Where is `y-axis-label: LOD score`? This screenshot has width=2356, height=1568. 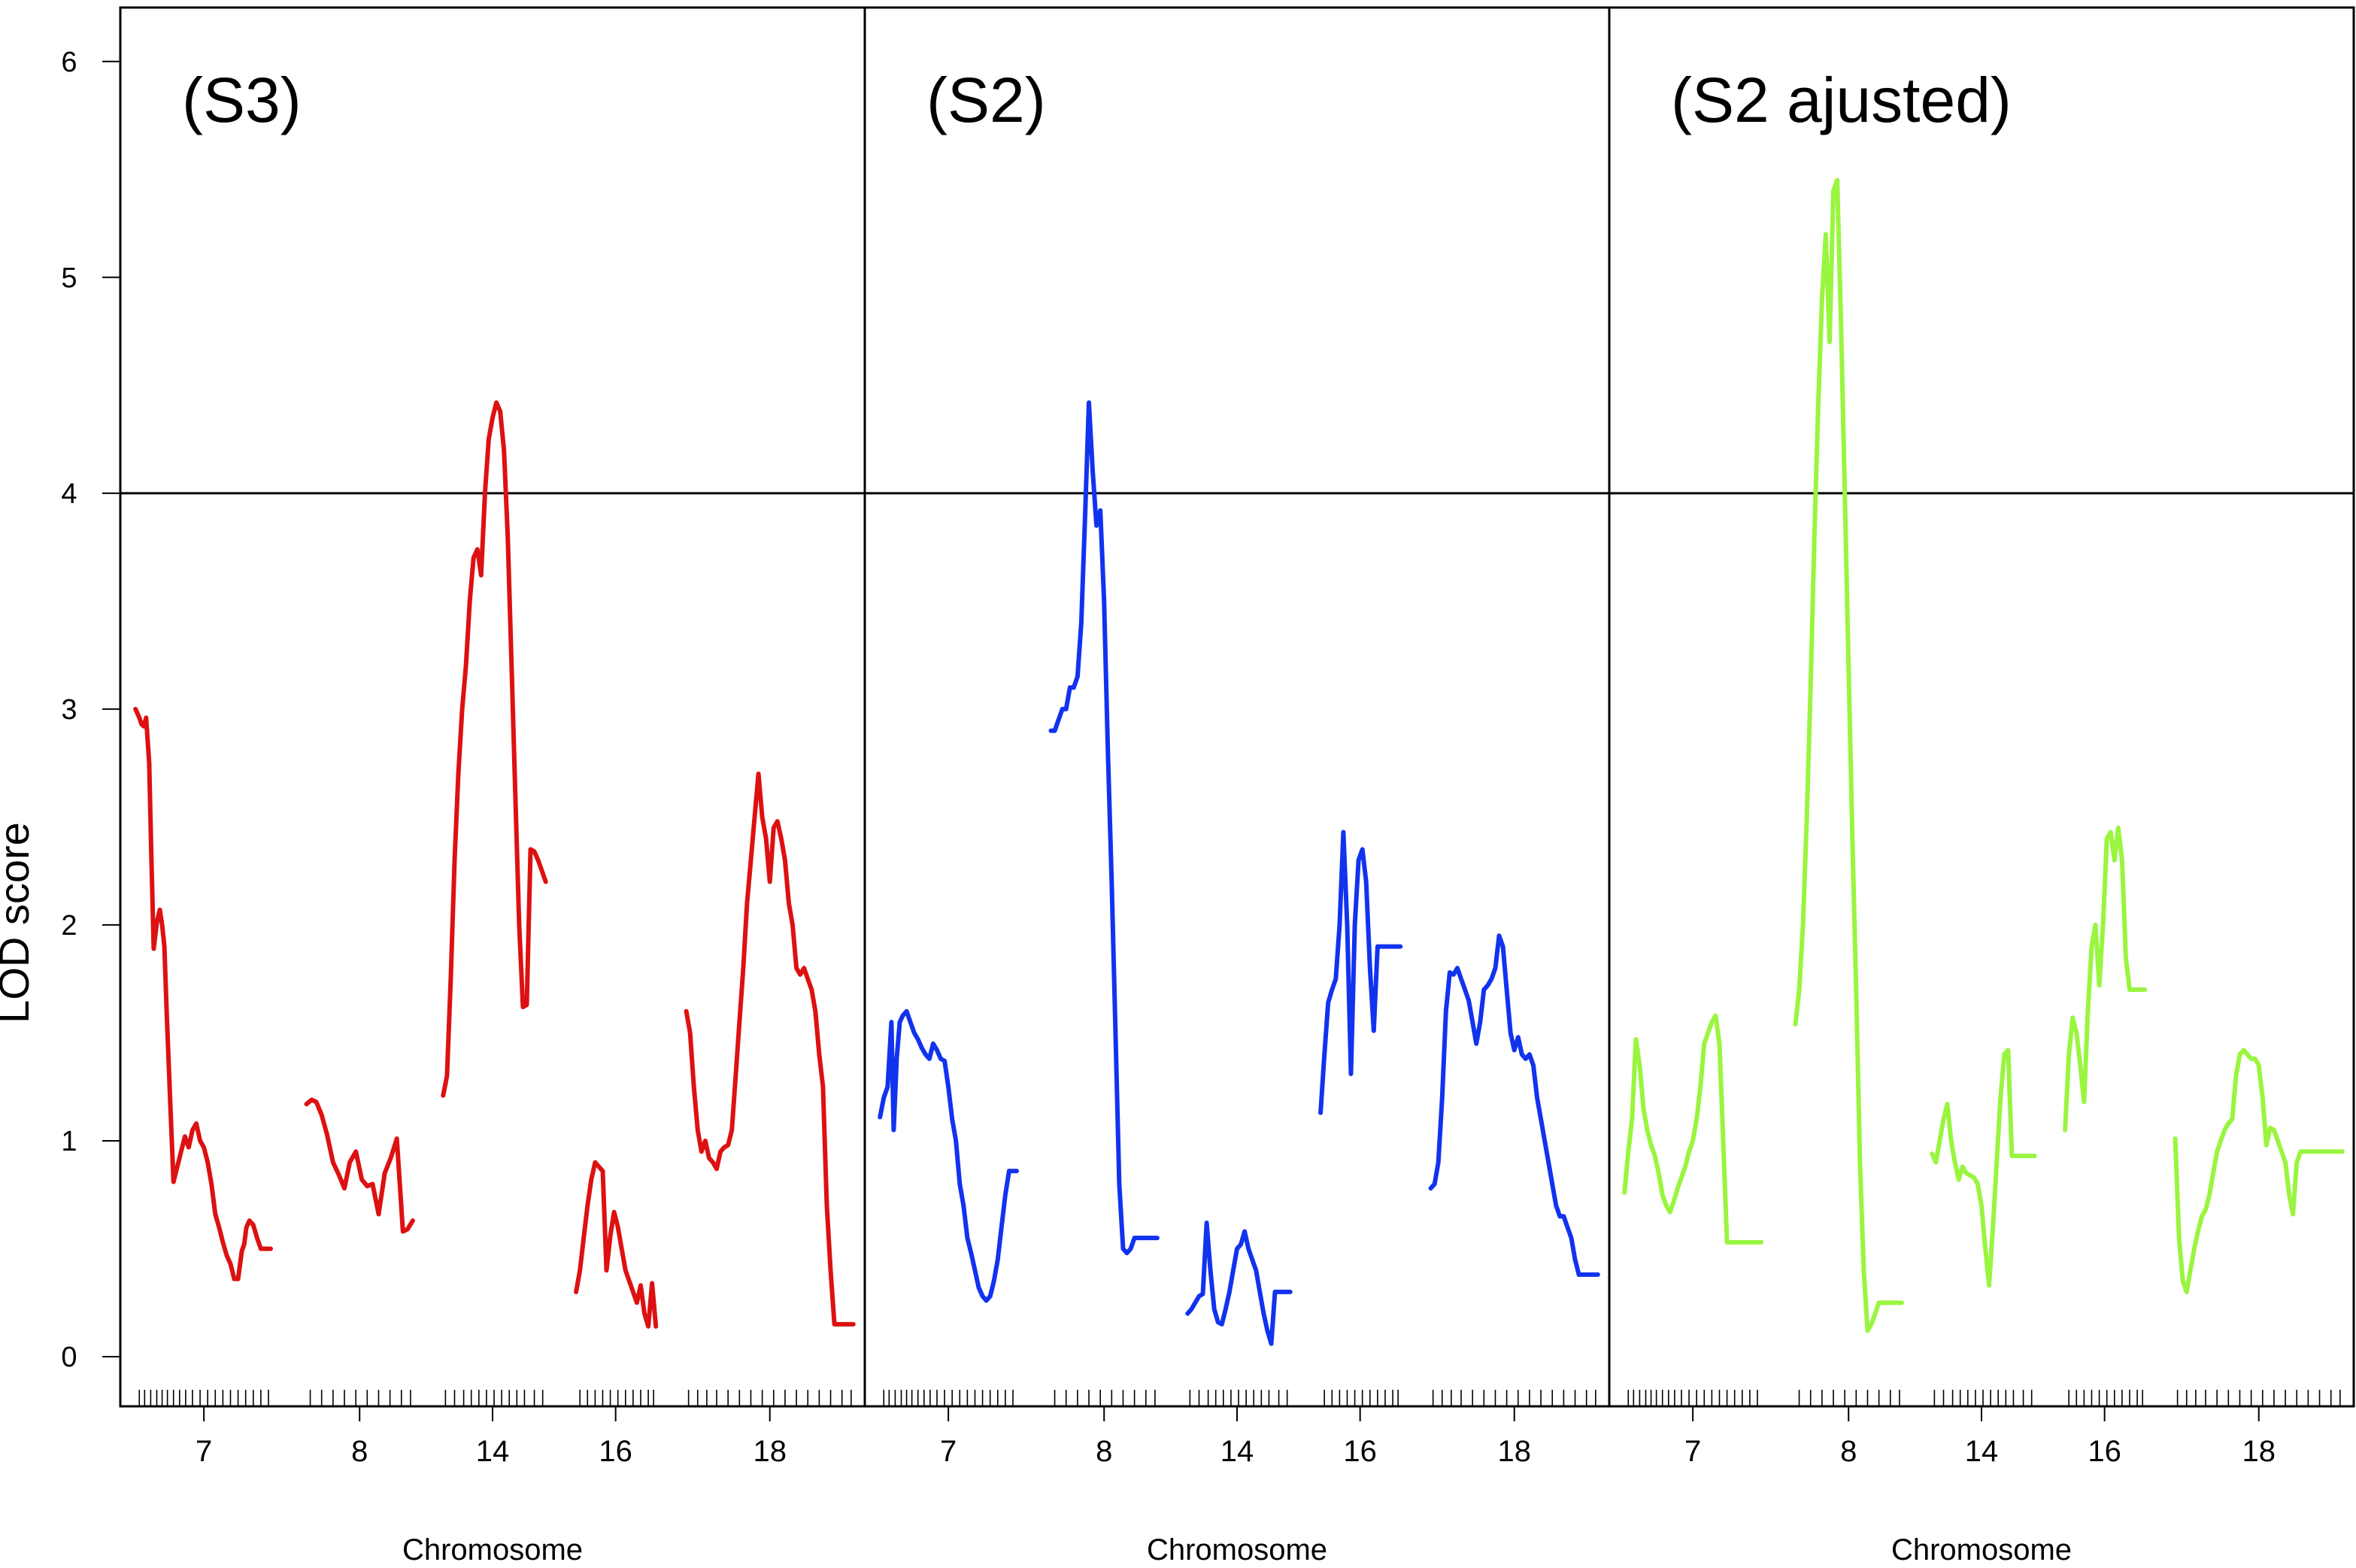 y-axis-label: LOD score is located at coordinates (19, 923).